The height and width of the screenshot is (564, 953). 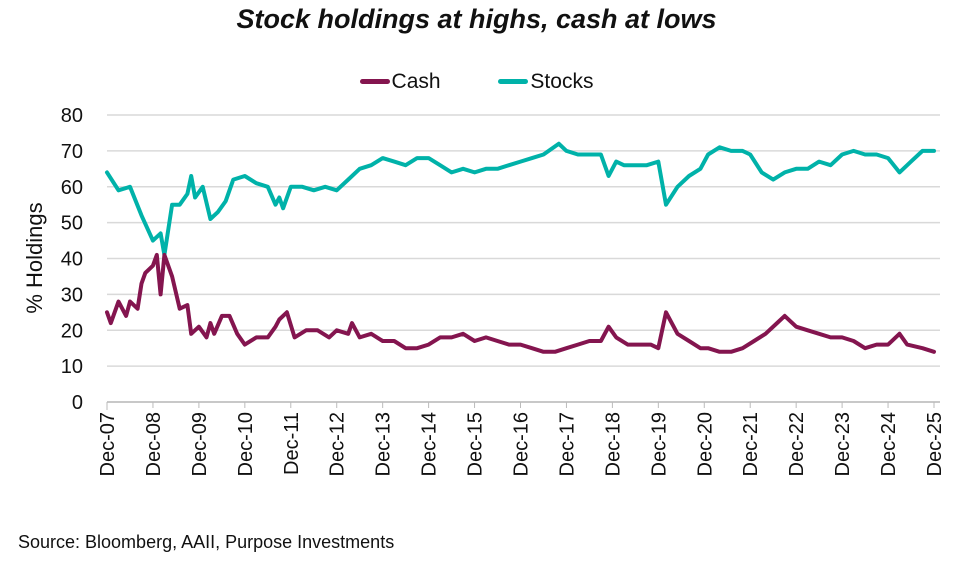 I want to click on y-tick-label: 10, so click(x=72, y=367).